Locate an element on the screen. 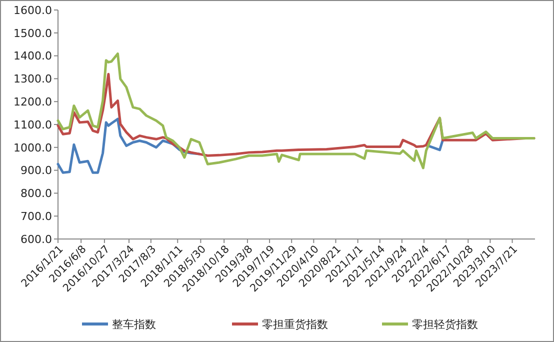 This screenshot has height=342, width=554. y-tick-label: 1200.0 is located at coordinates (33, 101).